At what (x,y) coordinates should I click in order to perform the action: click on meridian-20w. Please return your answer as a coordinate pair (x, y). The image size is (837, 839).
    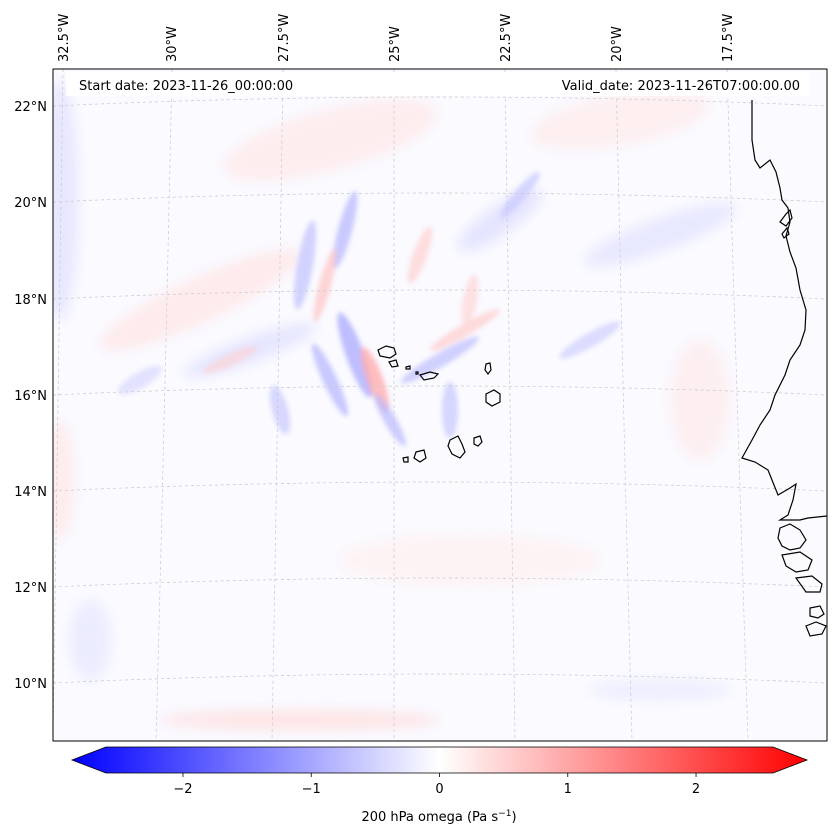
    Looking at the image, I should click on (624, 405).